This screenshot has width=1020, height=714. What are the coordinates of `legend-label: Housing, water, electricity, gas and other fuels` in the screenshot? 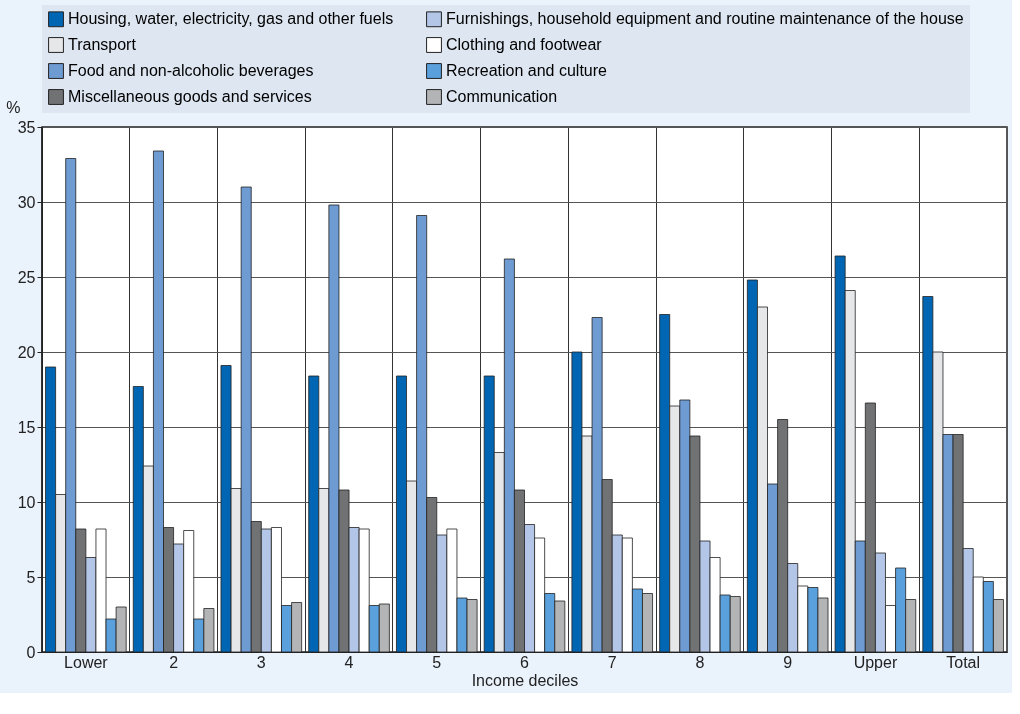 It's located at (231, 19).